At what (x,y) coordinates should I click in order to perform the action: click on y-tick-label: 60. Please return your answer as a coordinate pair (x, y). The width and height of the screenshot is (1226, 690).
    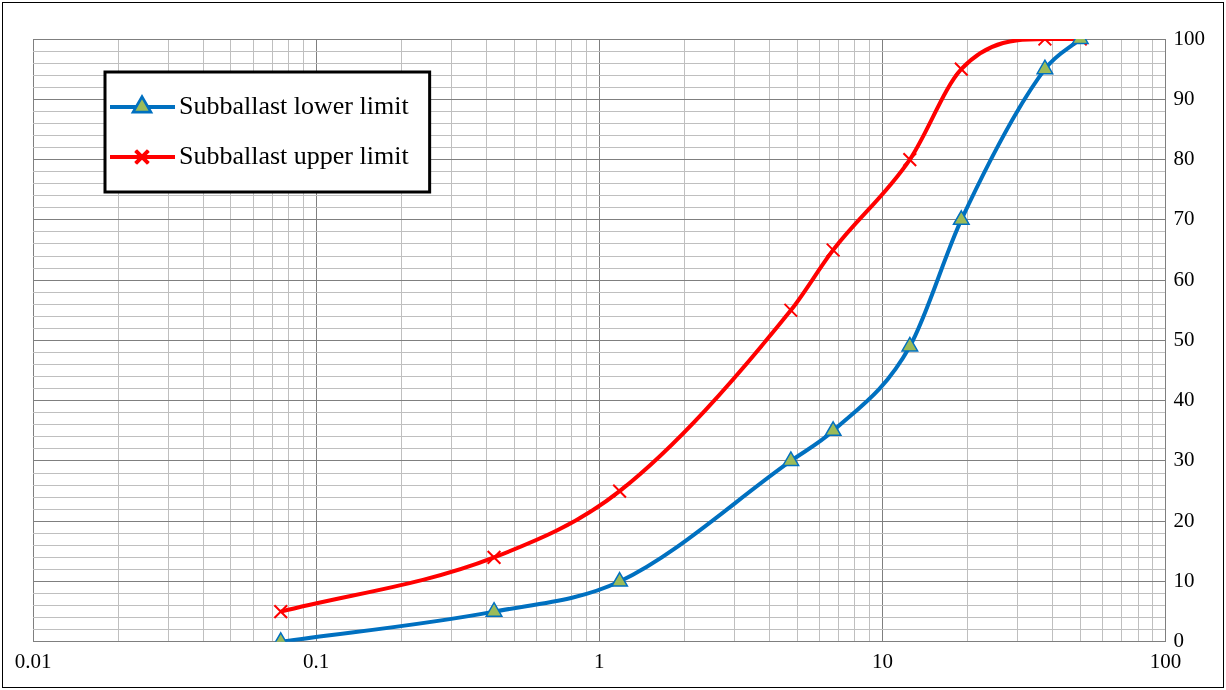
    Looking at the image, I should click on (1184, 278).